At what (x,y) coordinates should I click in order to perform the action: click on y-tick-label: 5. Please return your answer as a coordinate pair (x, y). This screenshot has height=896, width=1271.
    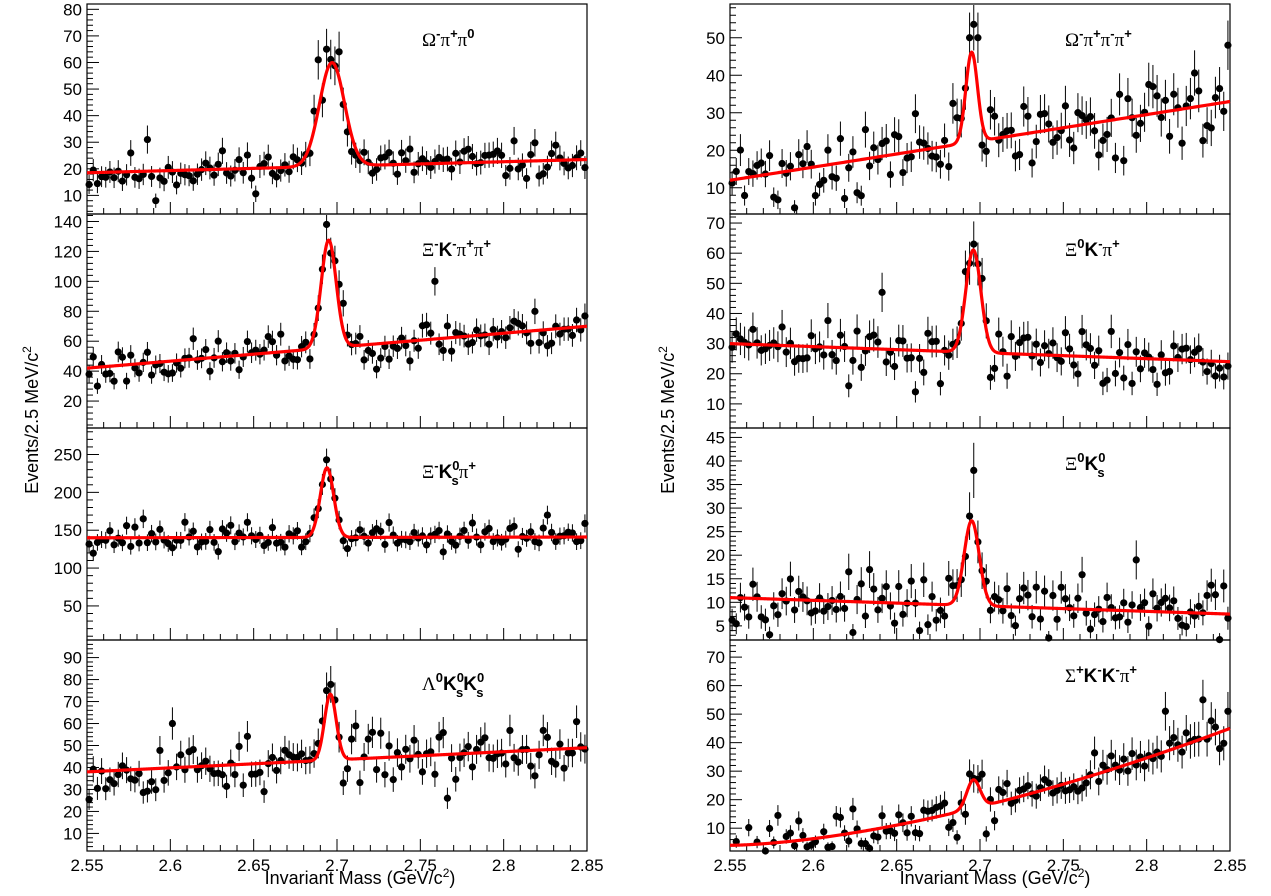
    Looking at the image, I should click on (720, 626).